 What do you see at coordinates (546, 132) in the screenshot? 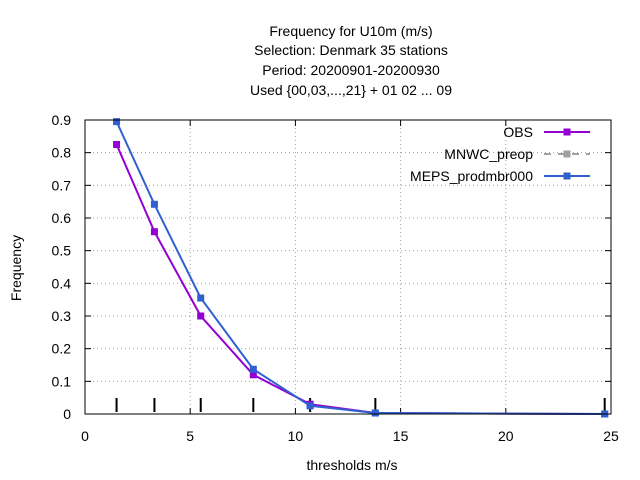
I see `legend-item-0: OBS` at bounding box center [546, 132].